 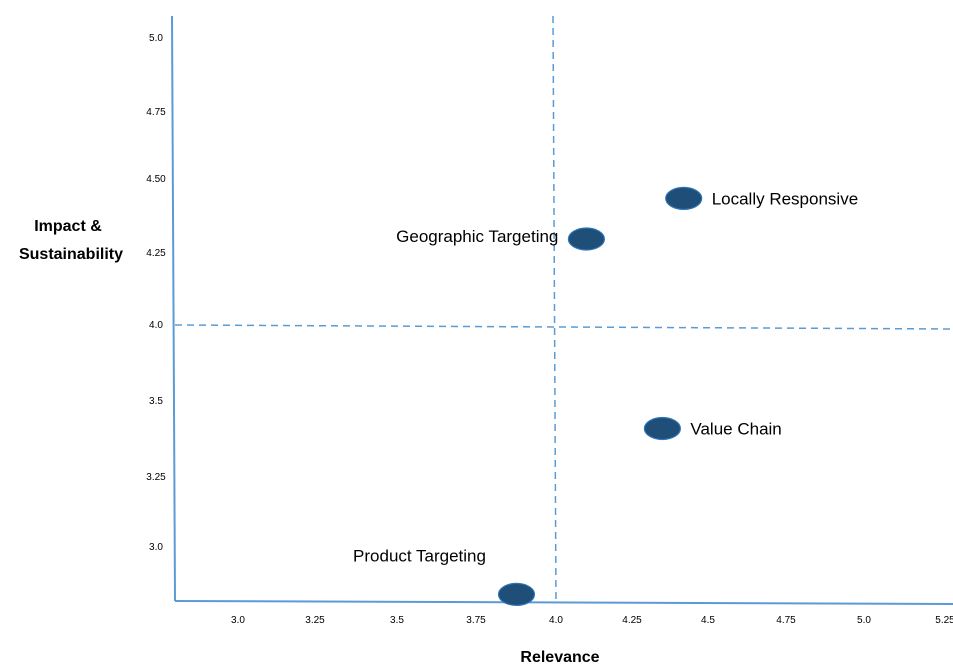 I want to click on y-axis-label-line-1: Impact &, so click(x=68, y=226).